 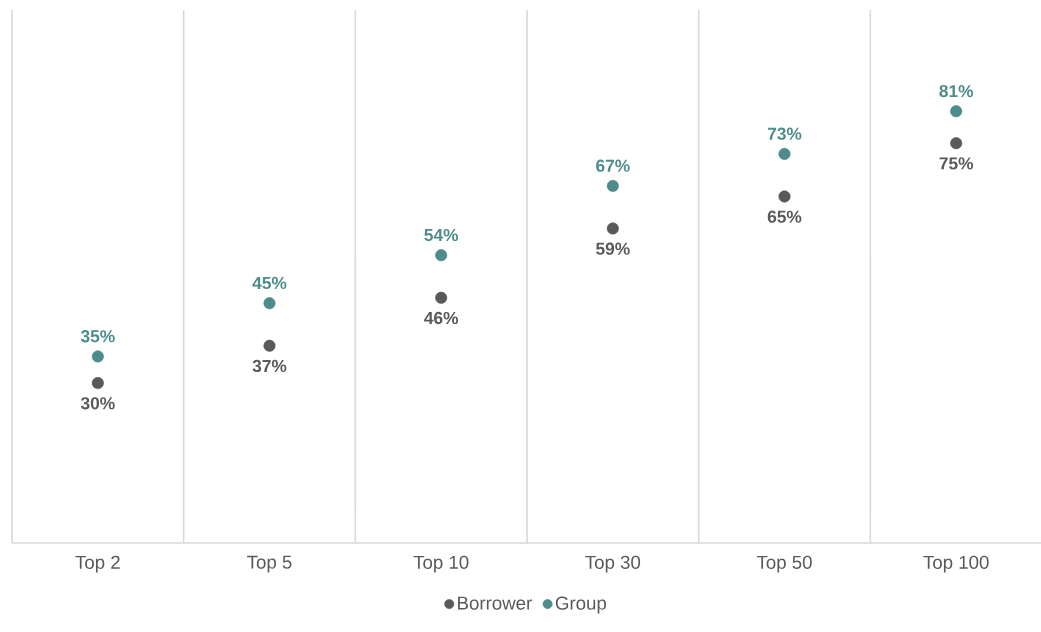 I want to click on x-tick-label: Top 10, so click(x=441, y=564).